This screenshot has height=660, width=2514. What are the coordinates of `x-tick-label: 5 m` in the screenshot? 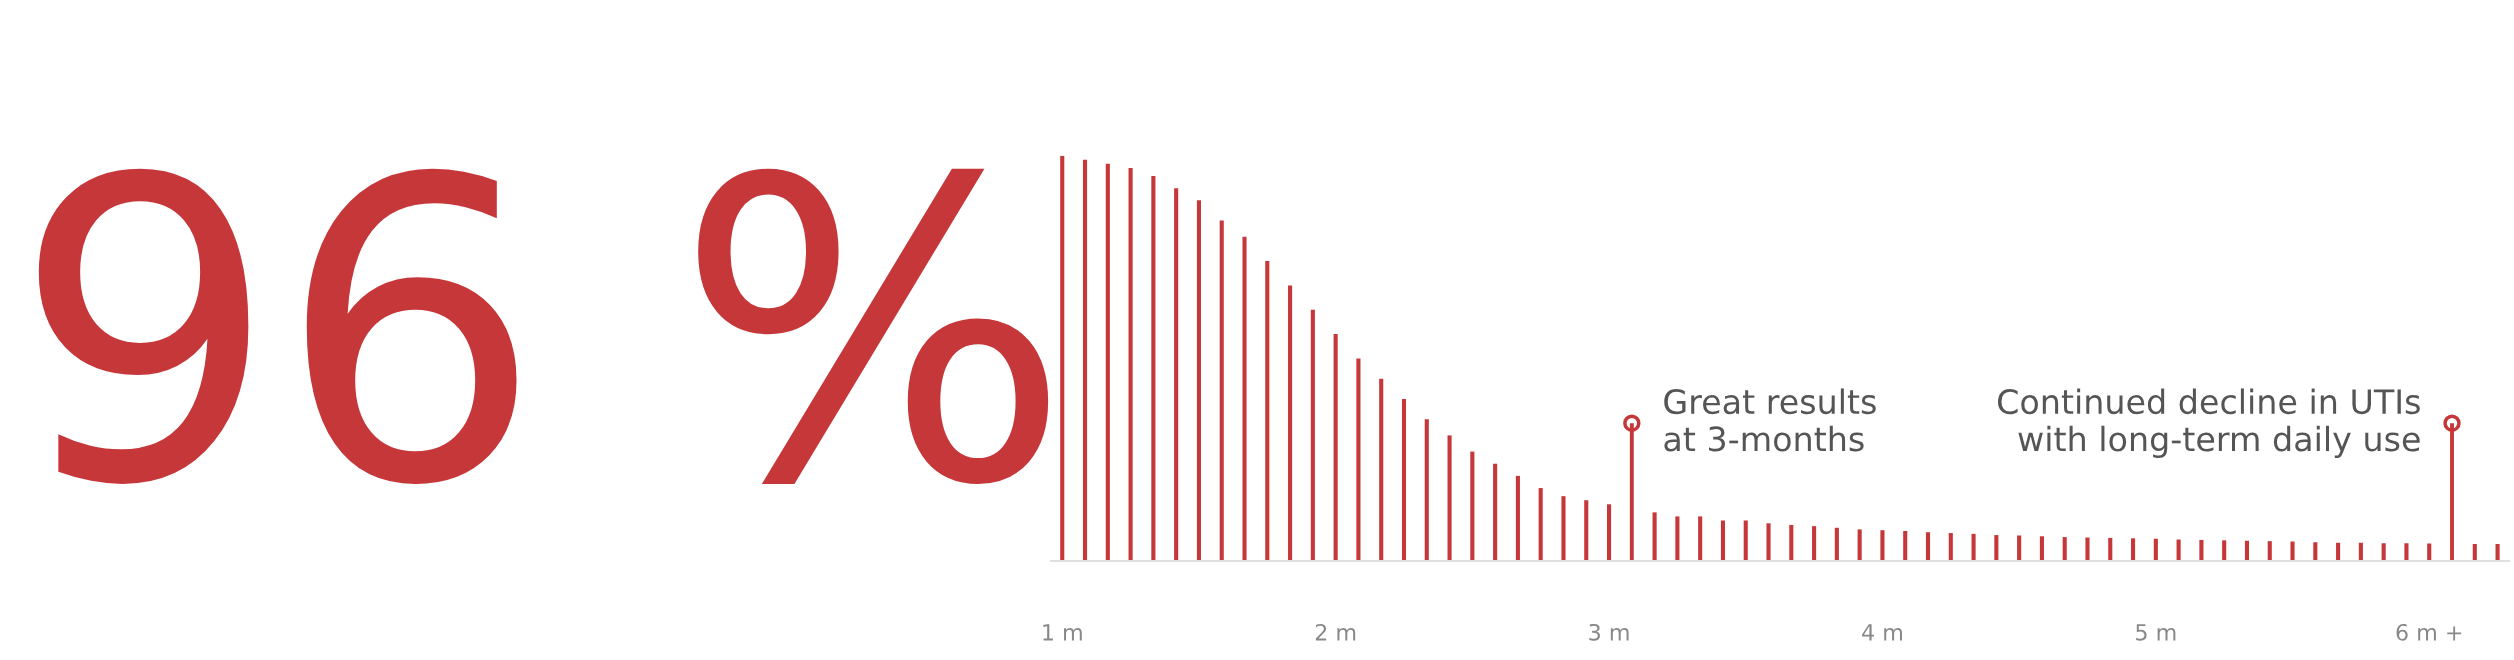 It's located at (2156, 632).